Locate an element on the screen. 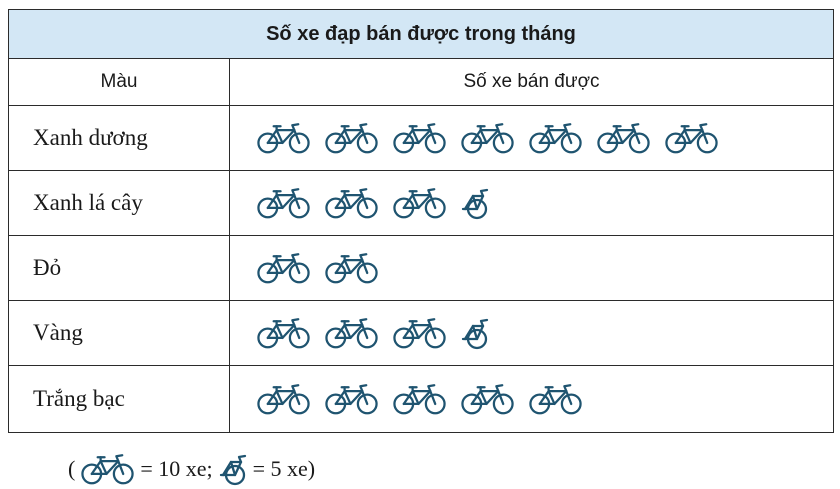 The width and height of the screenshot is (840, 489). row-color-label: Đỏ is located at coordinates (119, 268).